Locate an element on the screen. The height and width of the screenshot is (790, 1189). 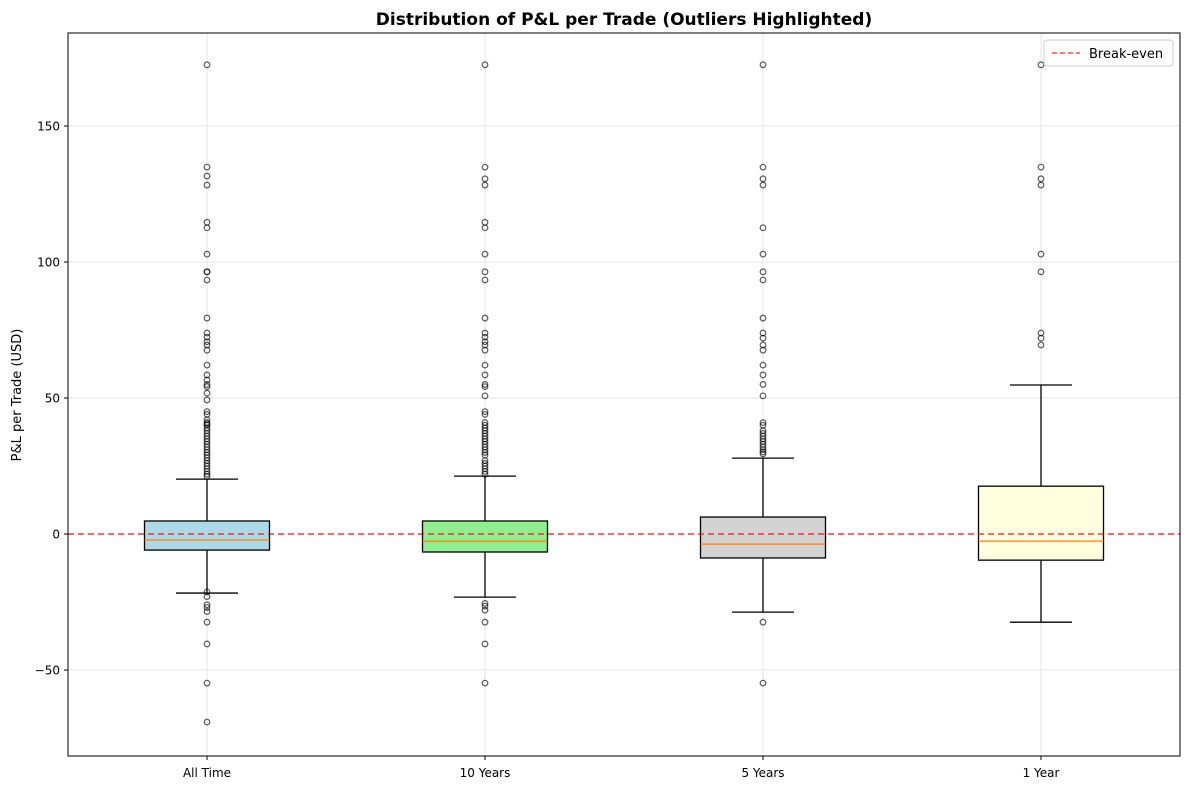
legend-box is located at coordinates (1108, 53).